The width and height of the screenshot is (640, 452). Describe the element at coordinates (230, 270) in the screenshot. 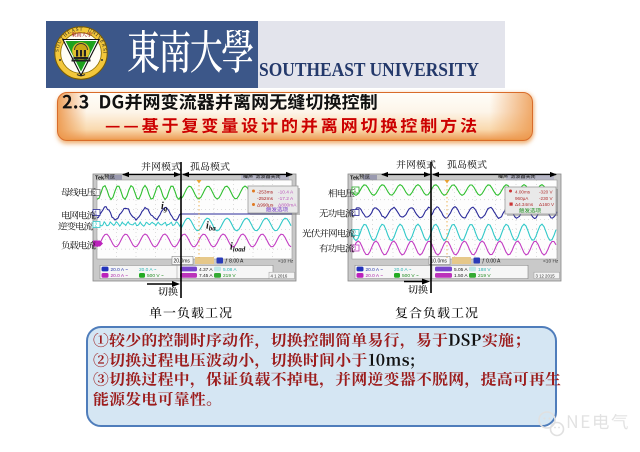

I see `svg-text: 5.08 A` at that location.